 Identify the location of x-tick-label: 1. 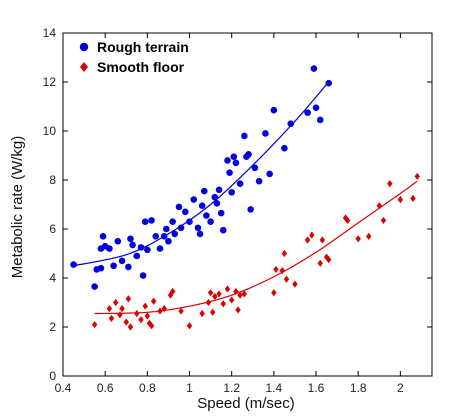
(189, 388).